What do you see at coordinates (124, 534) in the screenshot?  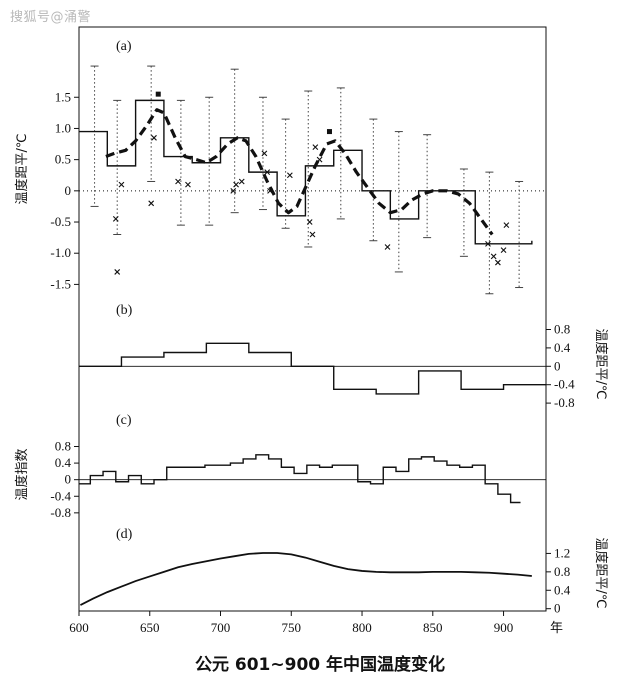 I see `panel-label: (d)` at bounding box center [124, 534].